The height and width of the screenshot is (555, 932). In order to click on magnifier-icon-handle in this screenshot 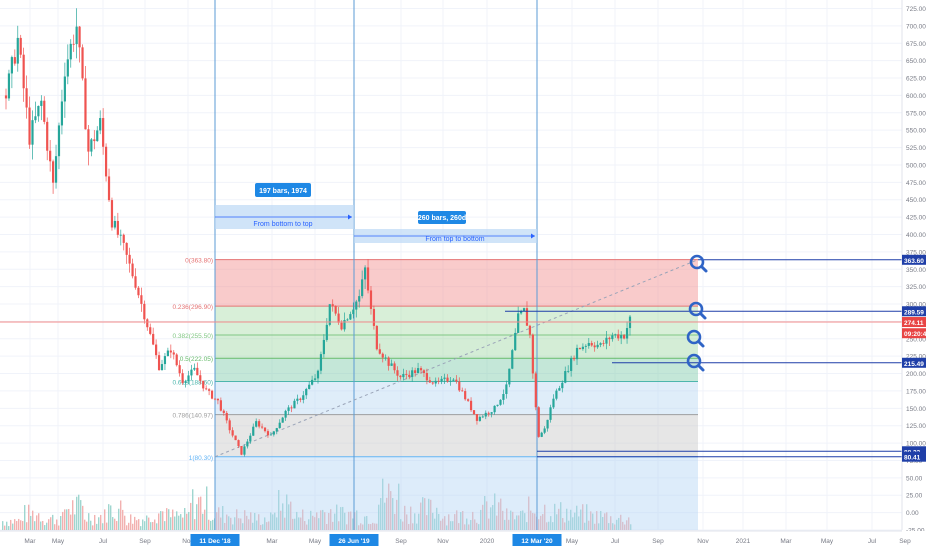, I will do `click(703, 316)`.